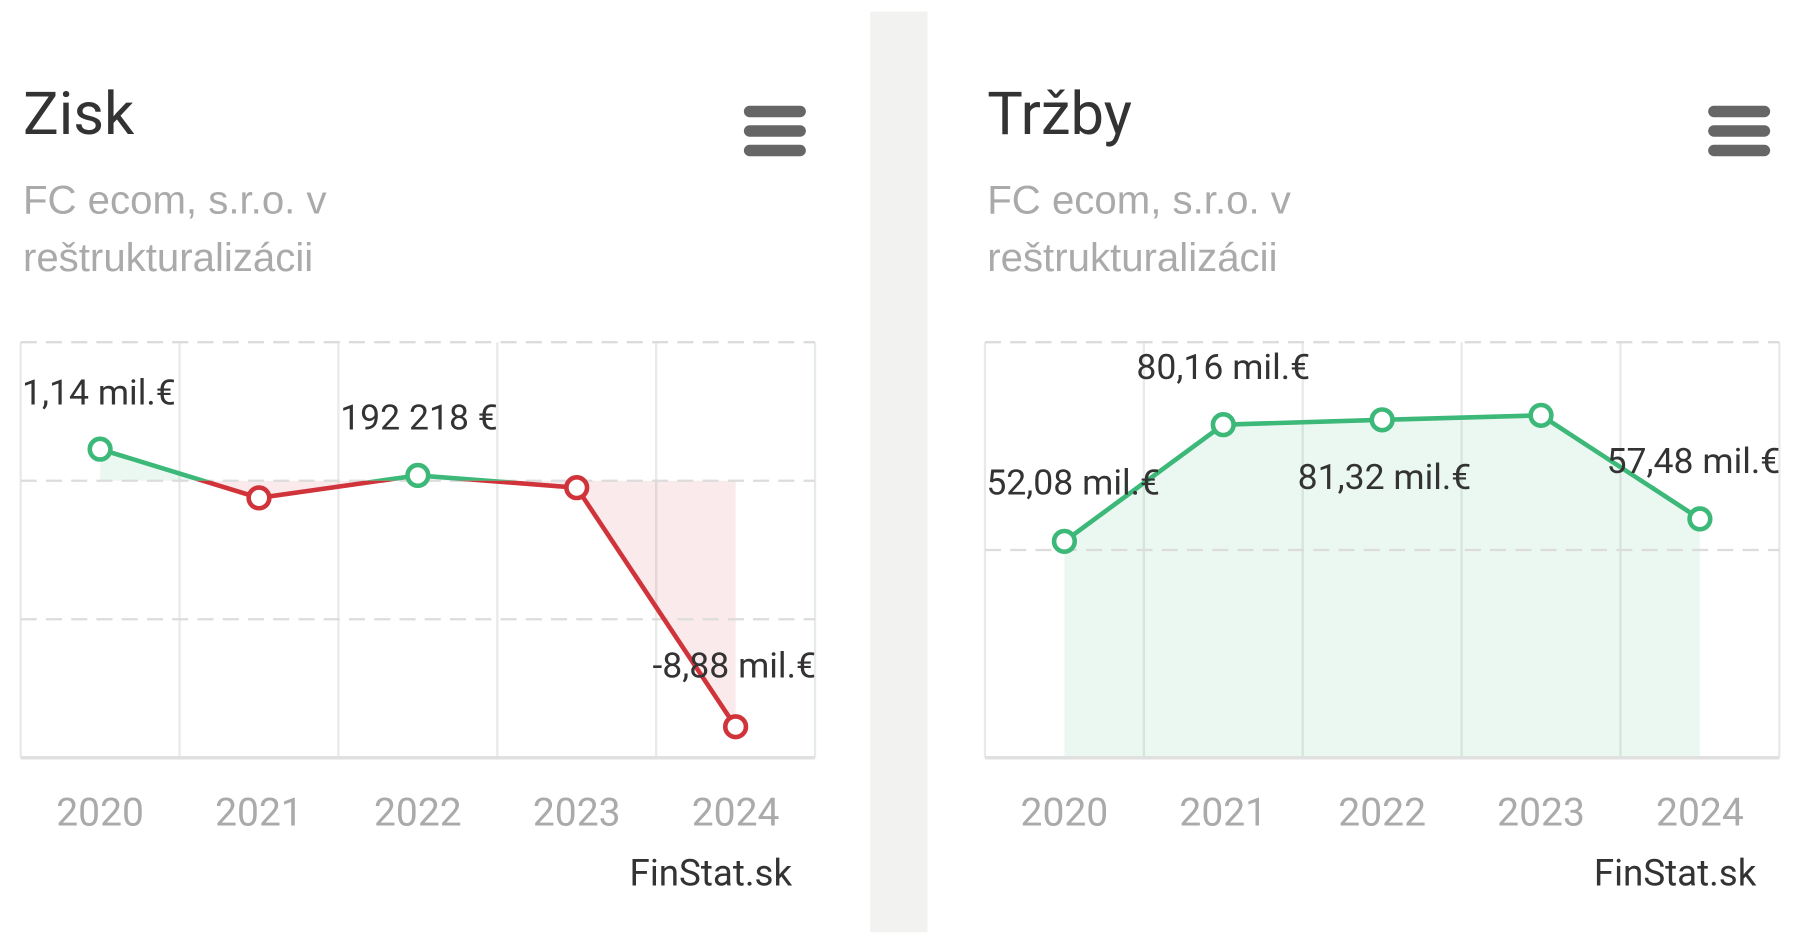 This screenshot has width=1800, height=945. I want to click on chart-title: Tržby, so click(1059, 114).